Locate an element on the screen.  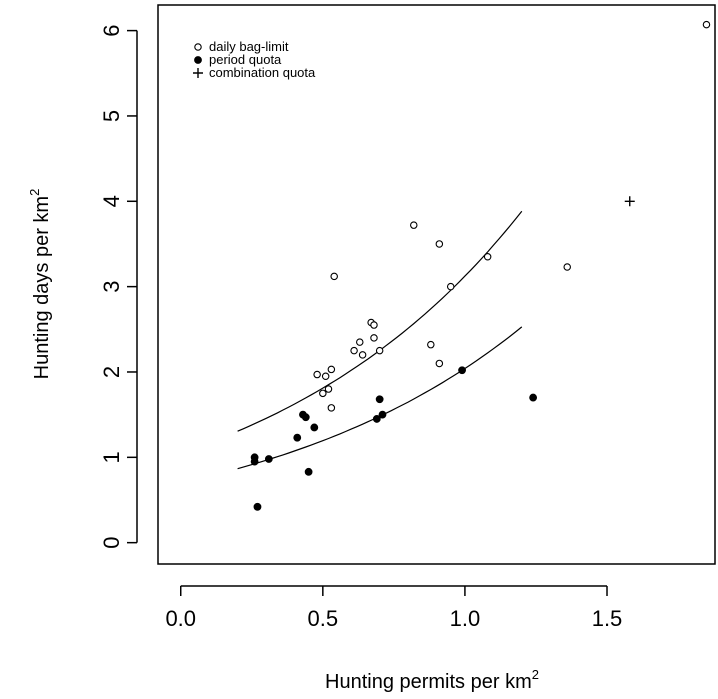
y-tick-label: 6 is located at coordinates (111, 30).